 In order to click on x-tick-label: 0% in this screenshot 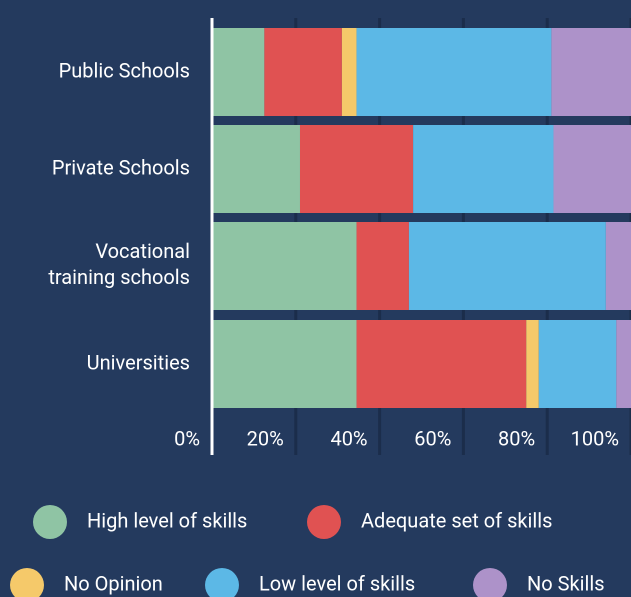, I will do `click(187, 438)`.